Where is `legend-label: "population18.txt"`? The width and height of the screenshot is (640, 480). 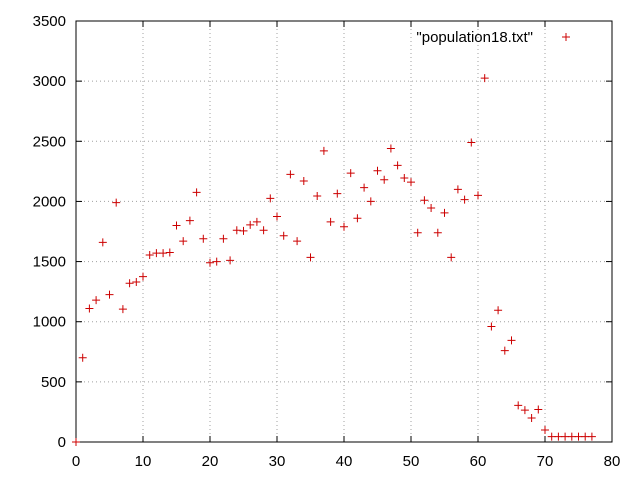 legend-label: "population18.txt" is located at coordinates (474, 37).